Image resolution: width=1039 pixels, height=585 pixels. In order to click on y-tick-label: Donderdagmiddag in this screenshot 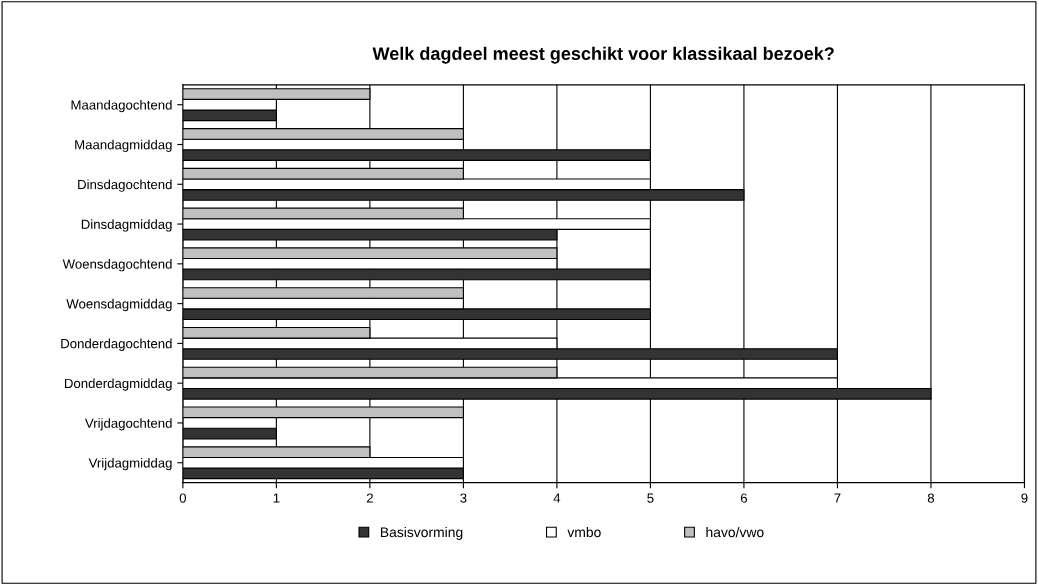, I will do `click(118, 384)`.